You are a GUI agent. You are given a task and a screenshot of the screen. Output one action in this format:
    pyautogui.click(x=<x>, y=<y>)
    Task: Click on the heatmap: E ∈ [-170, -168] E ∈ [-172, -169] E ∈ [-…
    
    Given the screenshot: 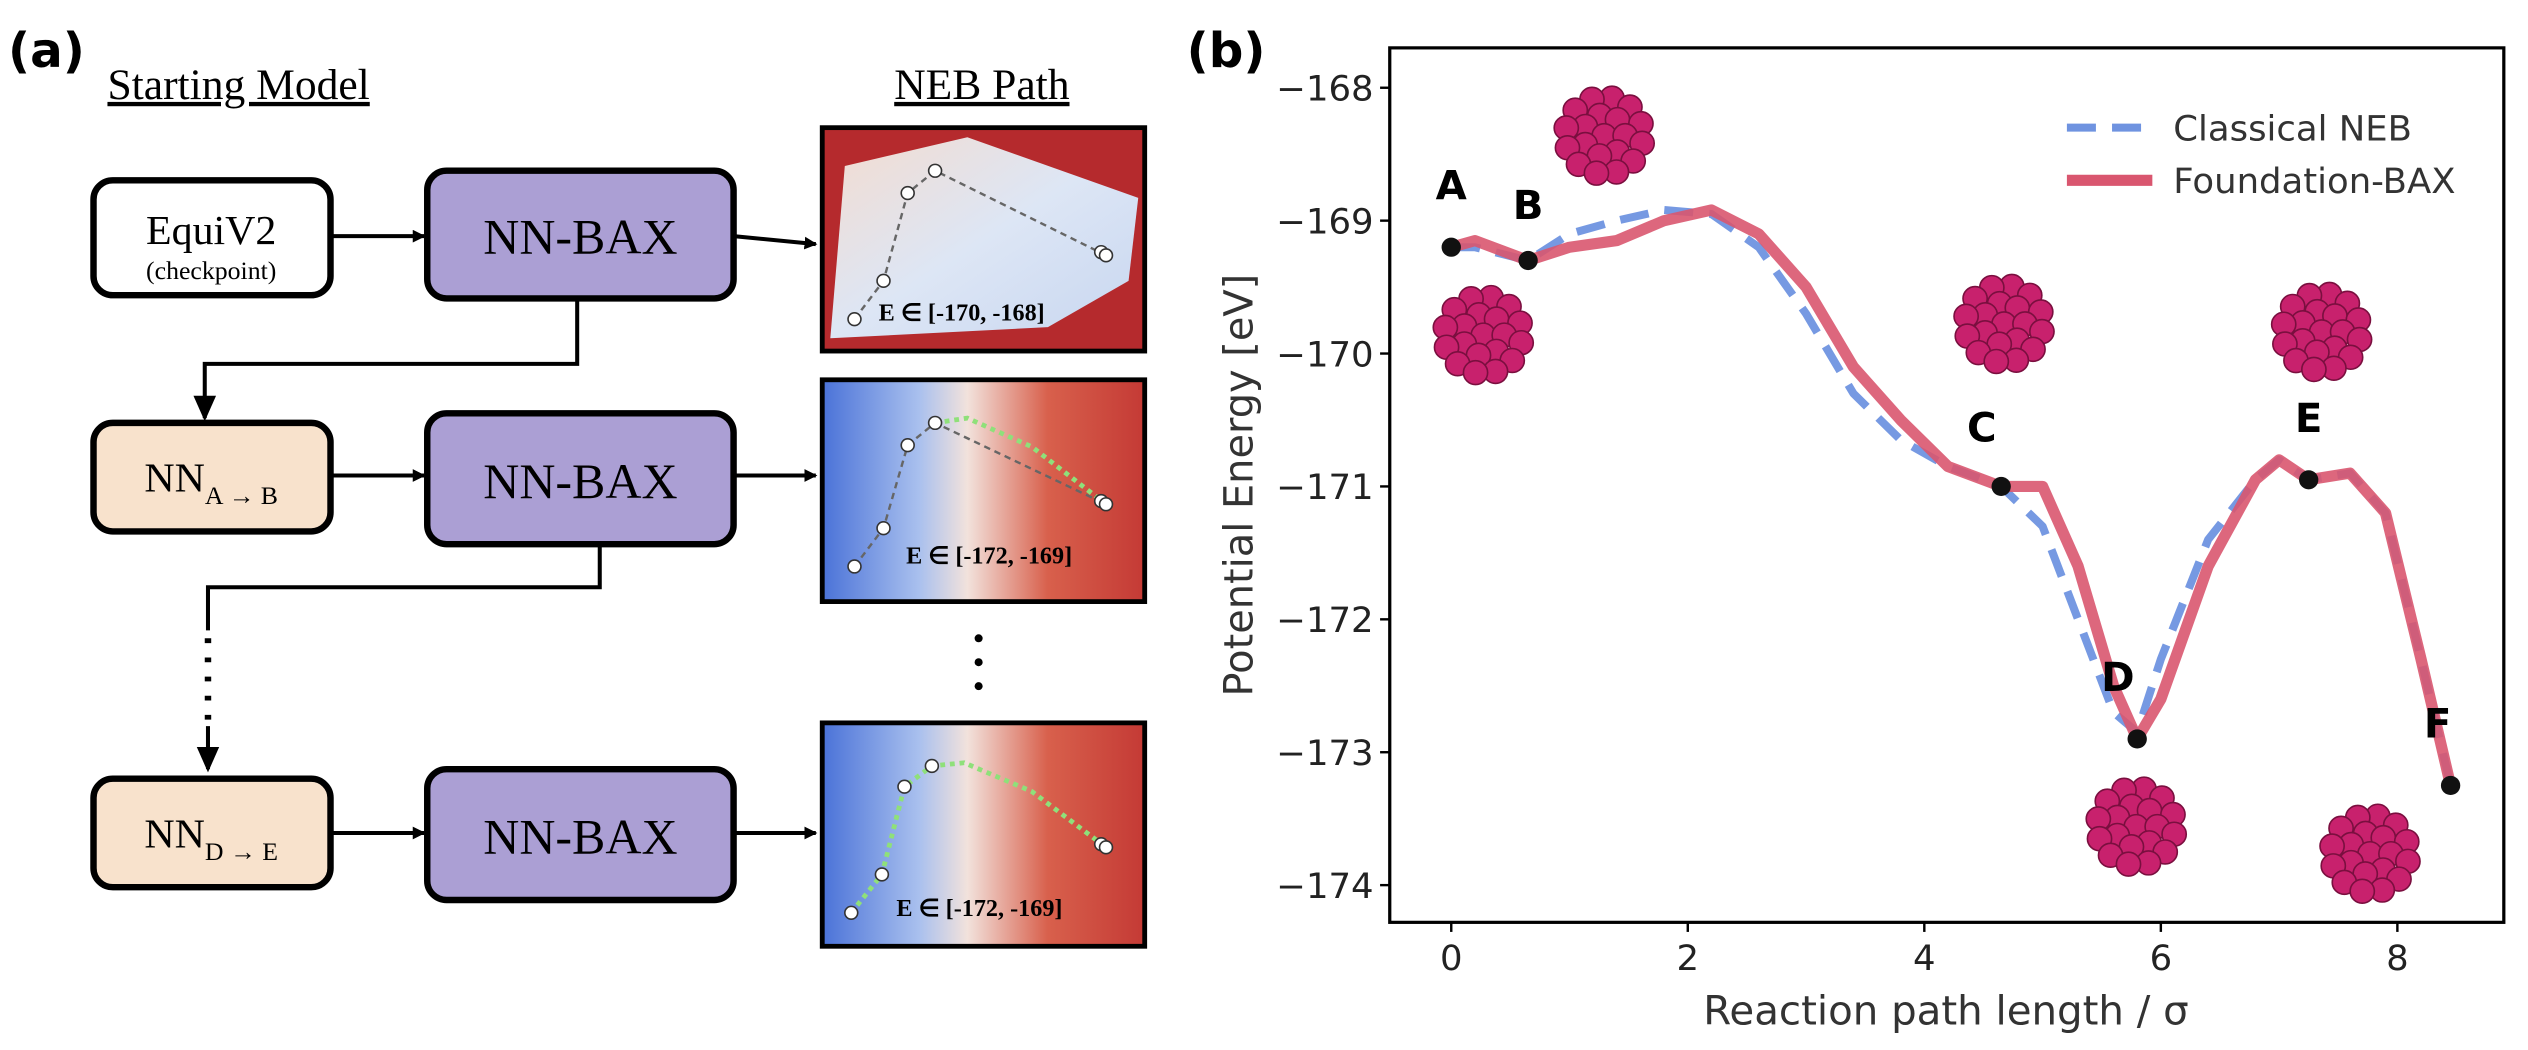 What is the action you would take?
    pyautogui.click(x=983, y=537)
    